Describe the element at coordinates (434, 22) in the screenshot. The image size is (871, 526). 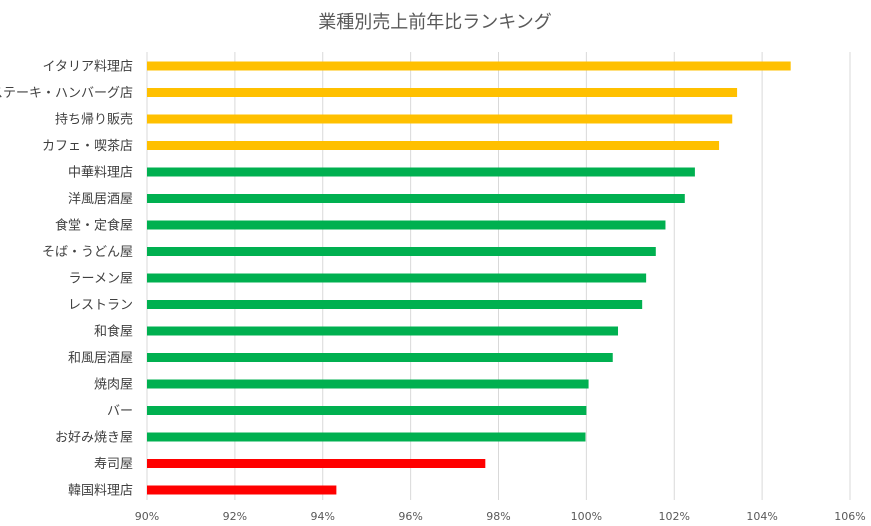
I see `chart-title: 業種別売上前年比ランキング` at that location.